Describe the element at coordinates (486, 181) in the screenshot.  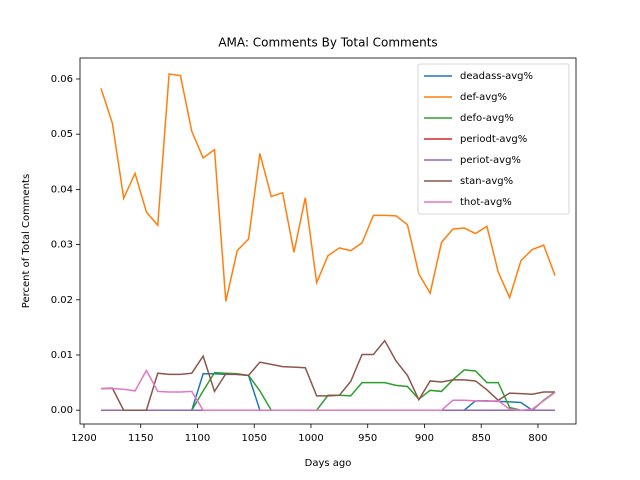
I see `legend-label: stan-avg%` at that location.